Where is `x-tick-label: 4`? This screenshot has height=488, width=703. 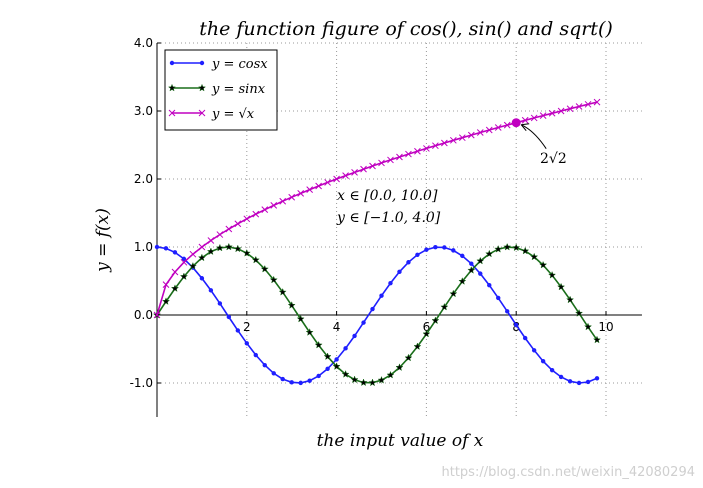
x-tick-label: 4 is located at coordinates (337, 327).